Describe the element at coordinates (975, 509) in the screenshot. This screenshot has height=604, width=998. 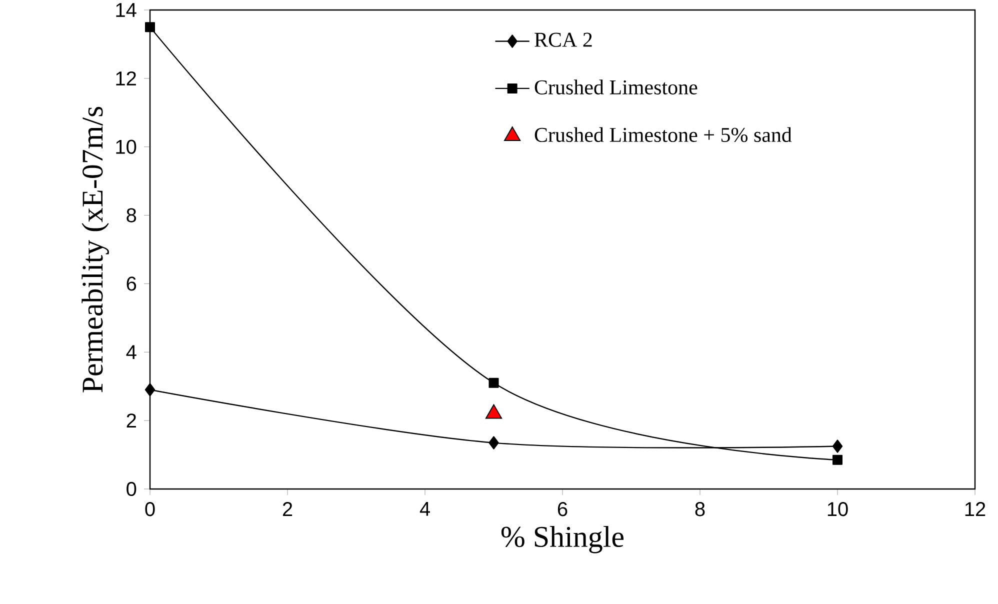
I see `x-tick-label: 12` at that location.